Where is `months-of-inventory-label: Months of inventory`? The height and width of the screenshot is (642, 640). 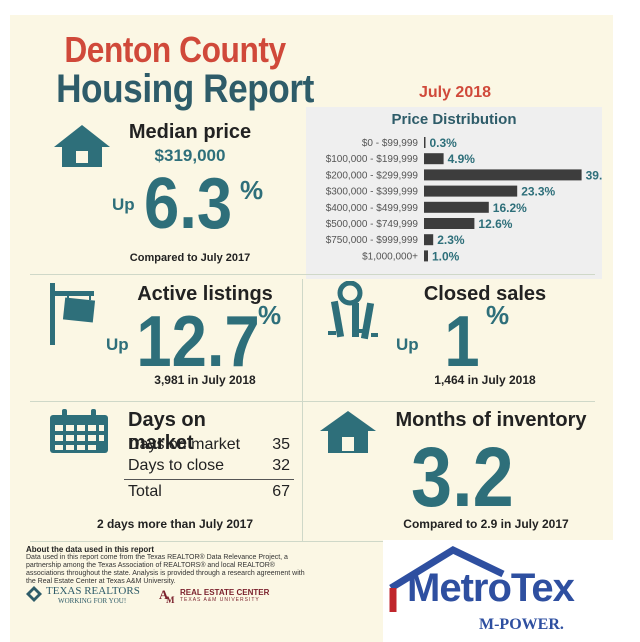
months-of-inventory-label: Months of inventory is located at coordinates (491, 420).